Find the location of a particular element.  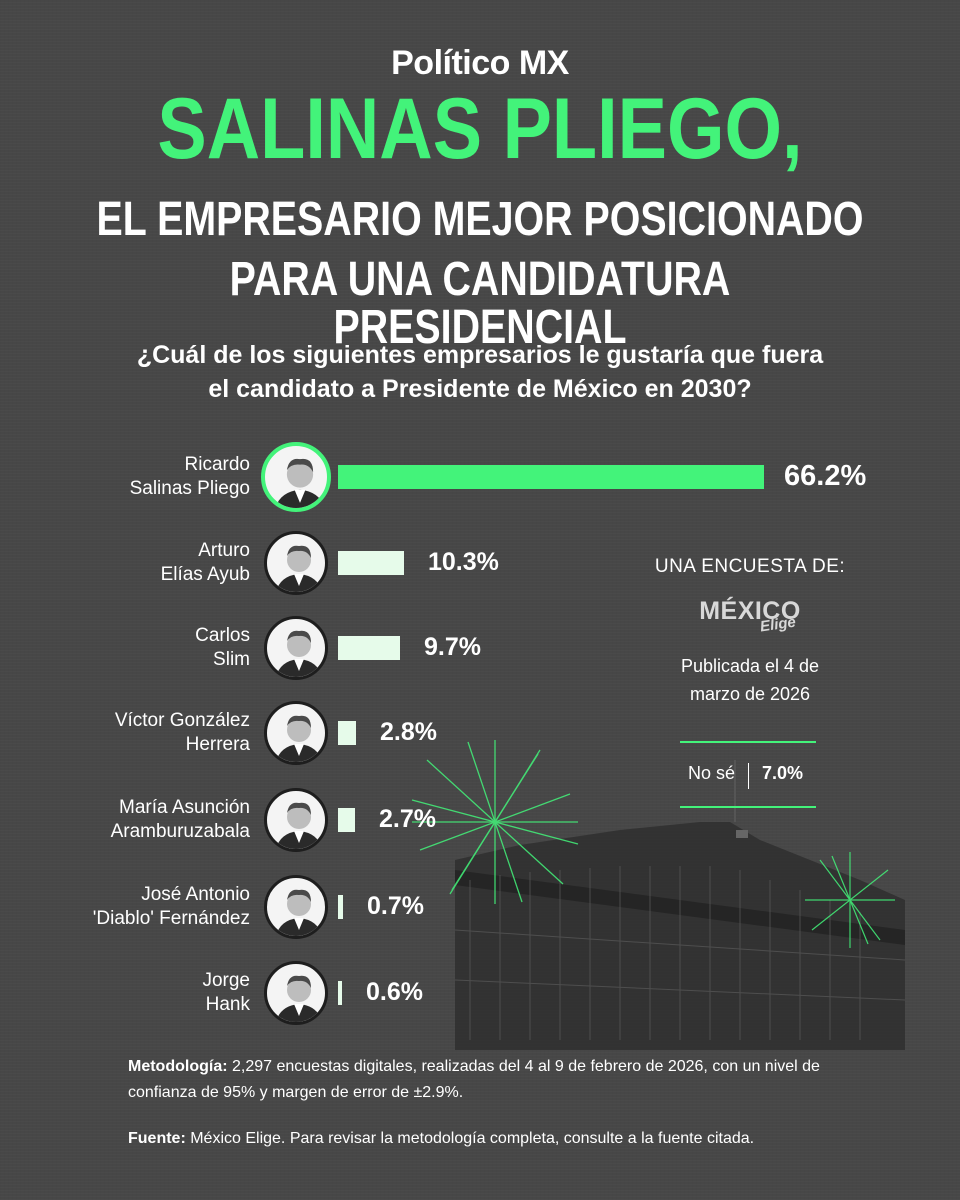

bar-label-line: Víctor González is located at coordinates (182, 720).